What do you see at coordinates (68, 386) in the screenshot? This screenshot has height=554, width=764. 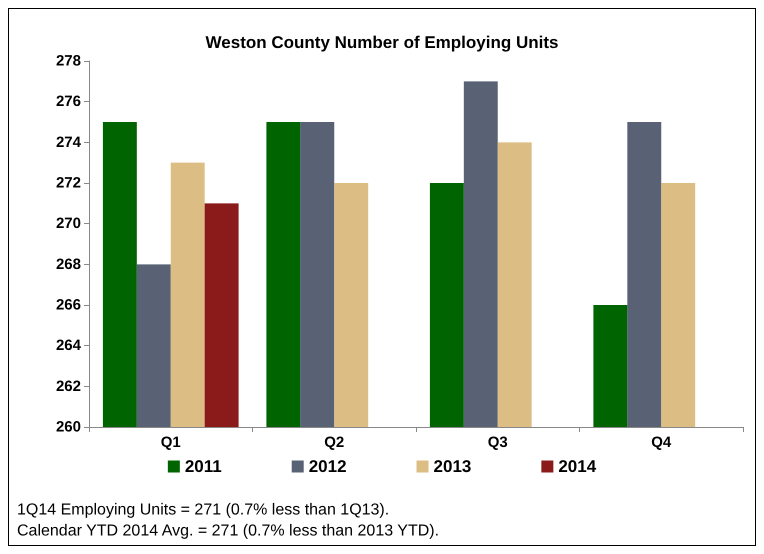 I see `y-tick-label: 262` at bounding box center [68, 386].